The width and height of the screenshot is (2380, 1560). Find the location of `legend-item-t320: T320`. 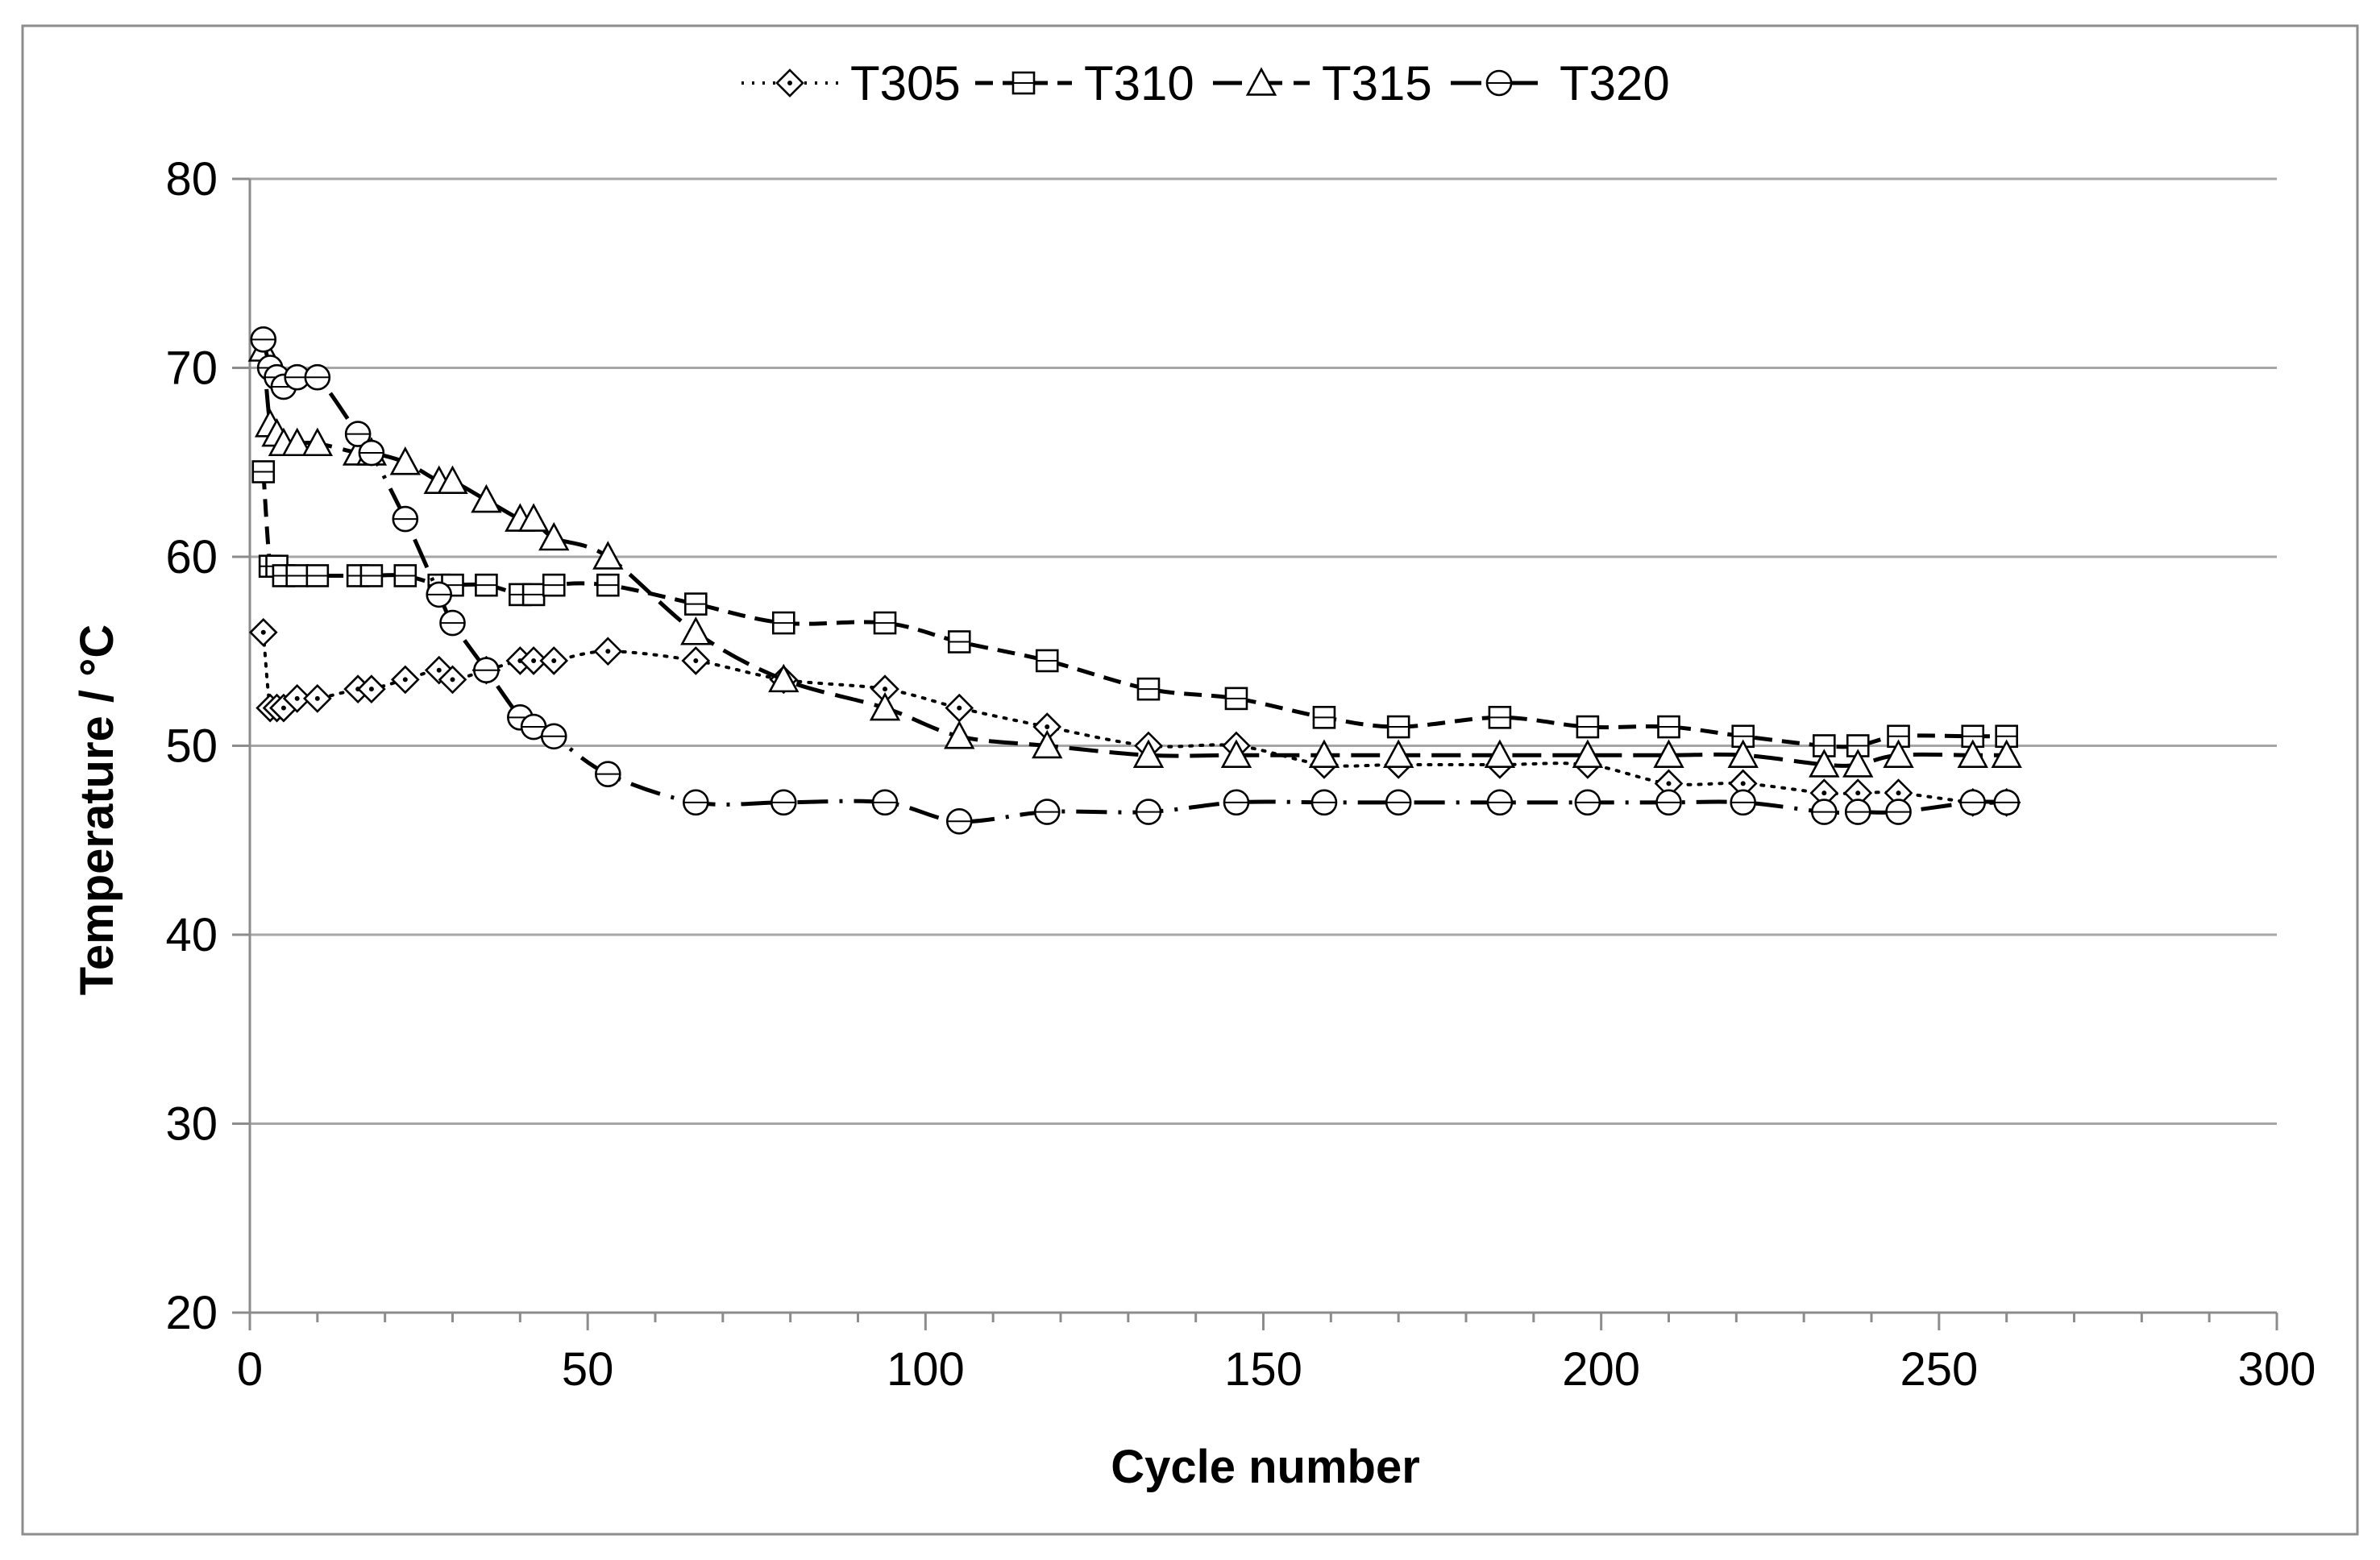

legend-item-t320: T320 is located at coordinates (1560, 83).